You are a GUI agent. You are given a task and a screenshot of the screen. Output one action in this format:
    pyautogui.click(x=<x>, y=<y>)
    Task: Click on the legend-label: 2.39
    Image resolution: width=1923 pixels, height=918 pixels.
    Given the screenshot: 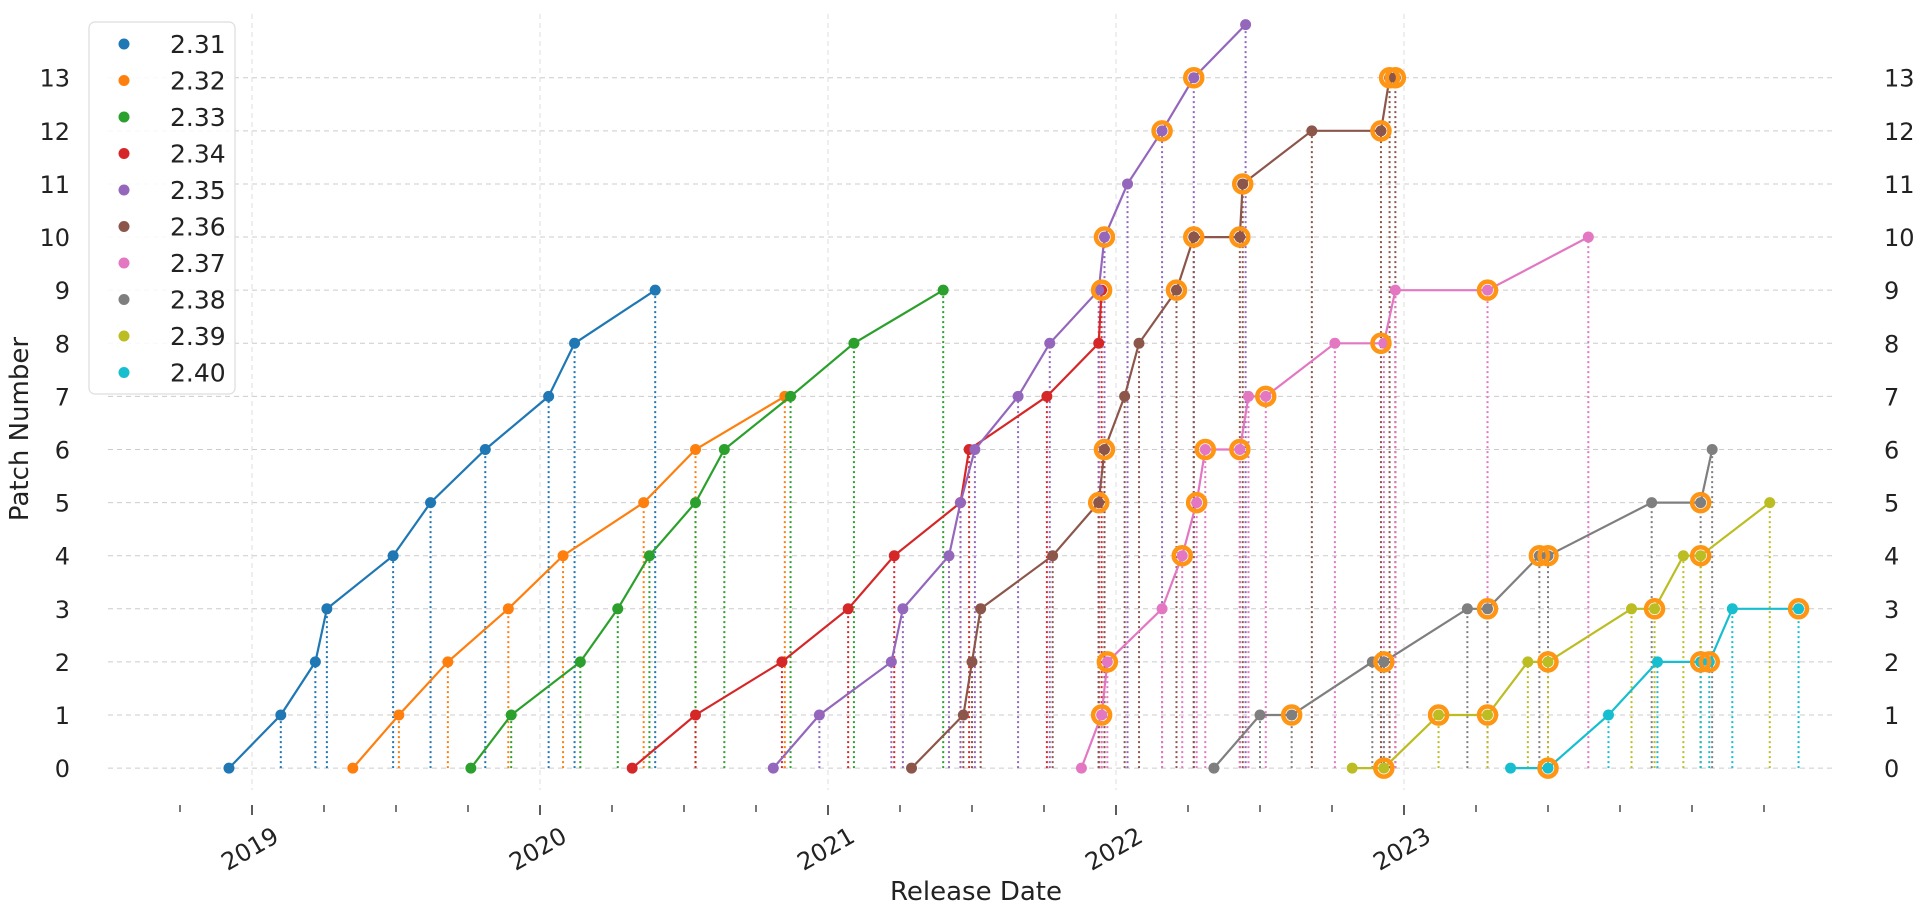 What is the action you would take?
    pyautogui.click(x=198, y=336)
    